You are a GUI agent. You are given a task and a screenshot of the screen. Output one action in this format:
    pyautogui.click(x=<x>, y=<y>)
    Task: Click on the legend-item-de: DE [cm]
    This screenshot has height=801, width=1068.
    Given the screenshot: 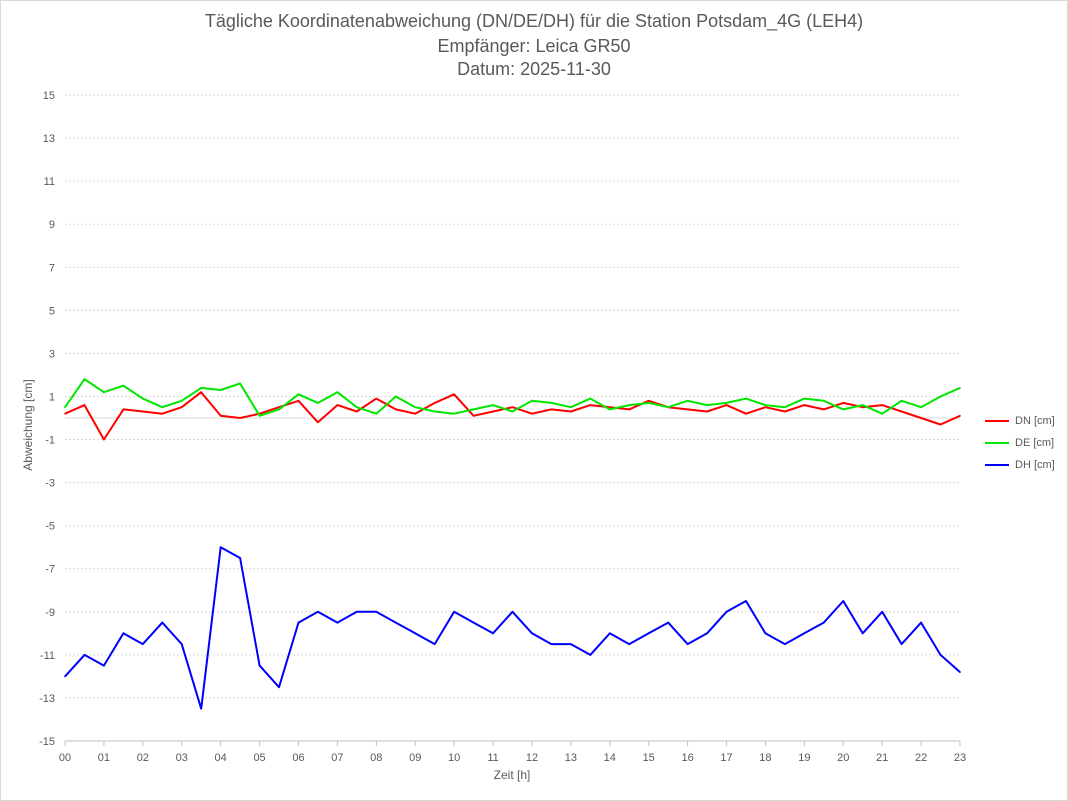 What is the action you would take?
    pyautogui.click(x=1020, y=443)
    